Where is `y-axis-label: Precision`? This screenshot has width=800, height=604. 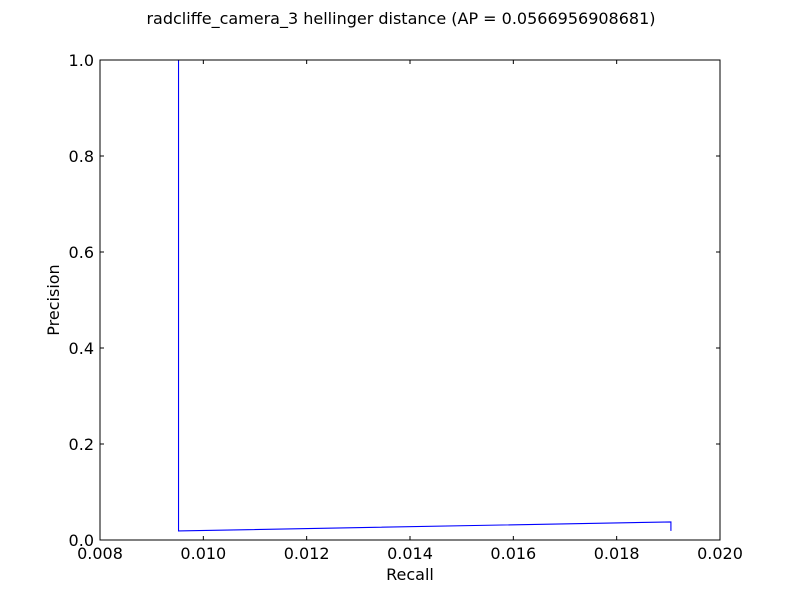 y-axis-label: Precision is located at coordinates (53, 299).